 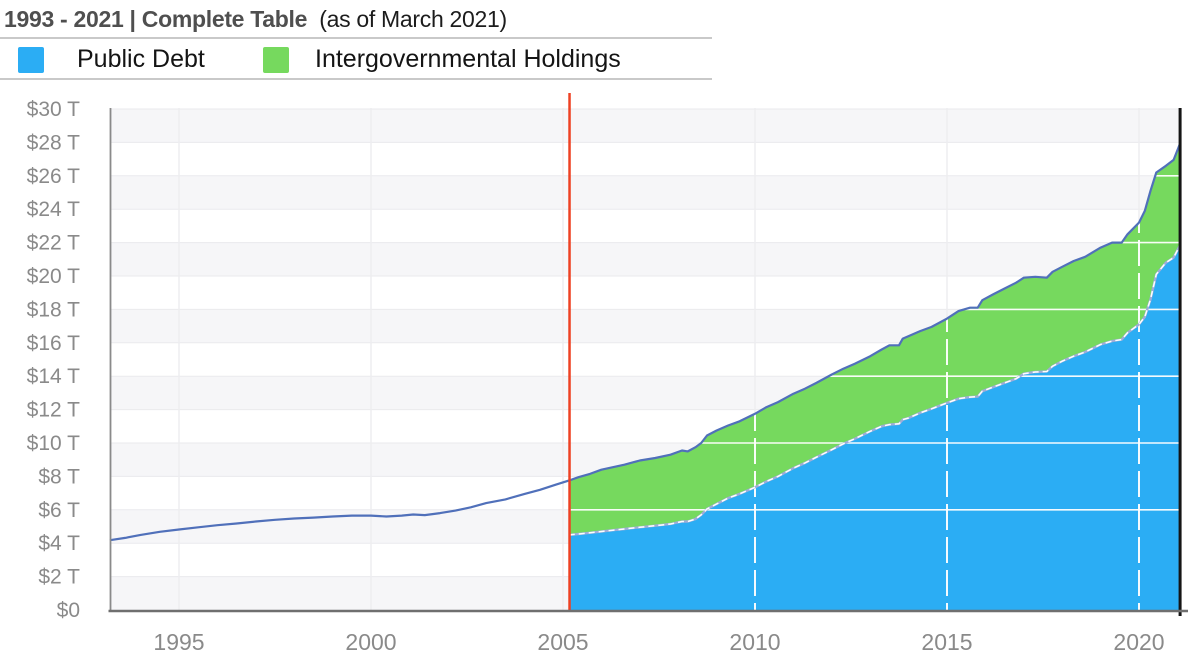 I want to click on chart-title-asof: (as of March 2021), so click(x=413, y=19).